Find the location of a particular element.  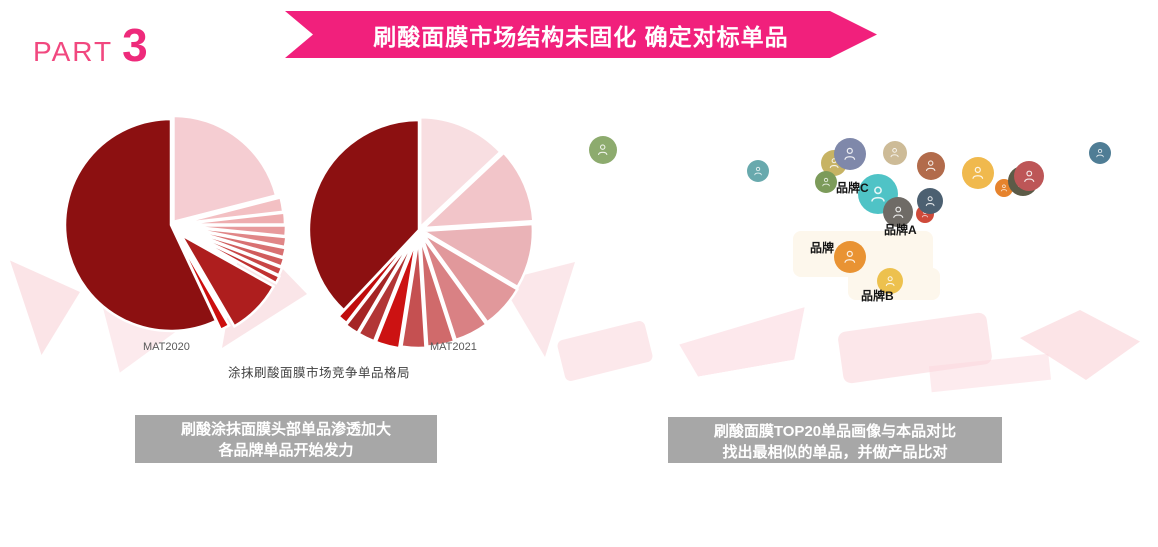

brand-label: 品牌B is located at coordinates (877, 296).